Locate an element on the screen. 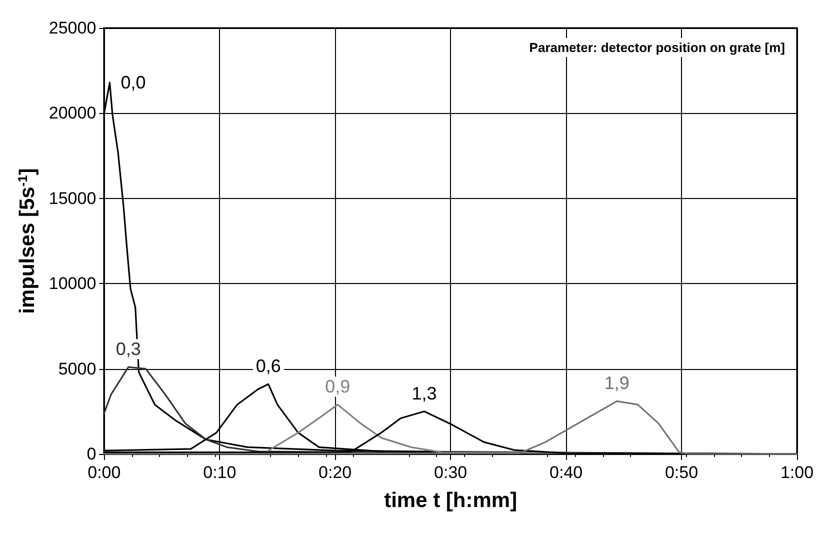 The height and width of the screenshot is (548, 837). x-tick-label: 0:40 is located at coordinates (566, 472).